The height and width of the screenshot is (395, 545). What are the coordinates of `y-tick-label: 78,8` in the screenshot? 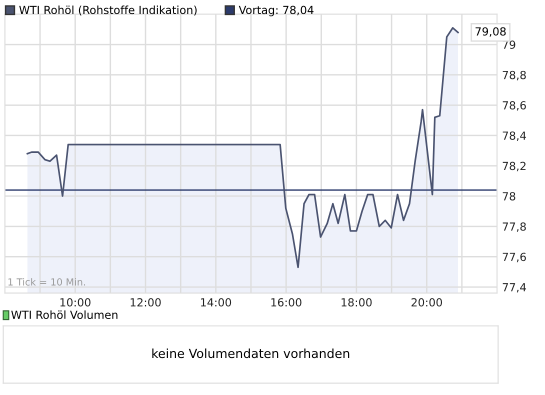 It's located at (514, 75).